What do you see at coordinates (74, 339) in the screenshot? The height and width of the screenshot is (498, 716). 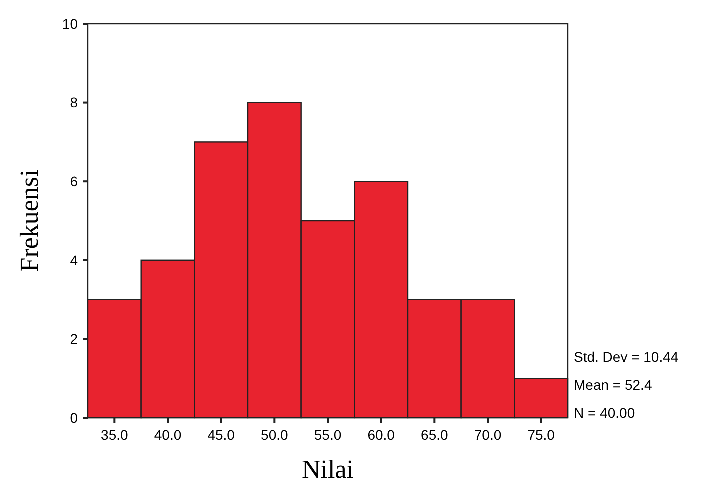 I see `y-tick-label: 2` at bounding box center [74, 339].